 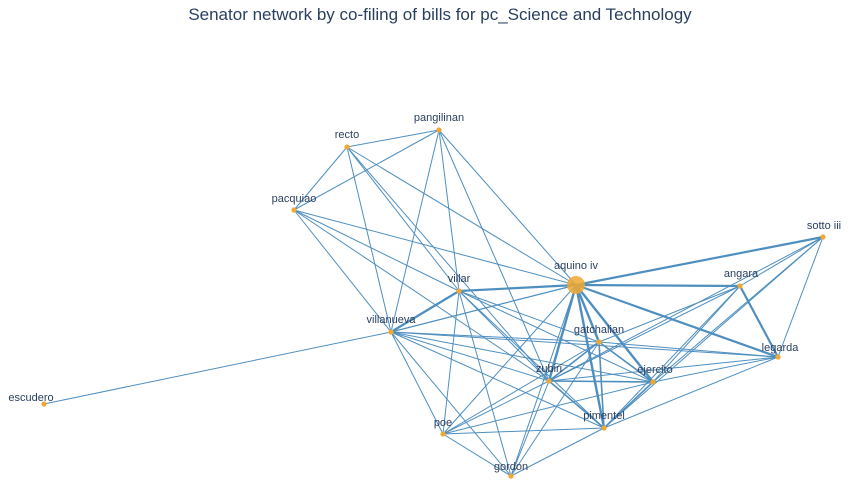 I want to click on node-label-gatchalian: gatchalian, so click(x=599, y=330).